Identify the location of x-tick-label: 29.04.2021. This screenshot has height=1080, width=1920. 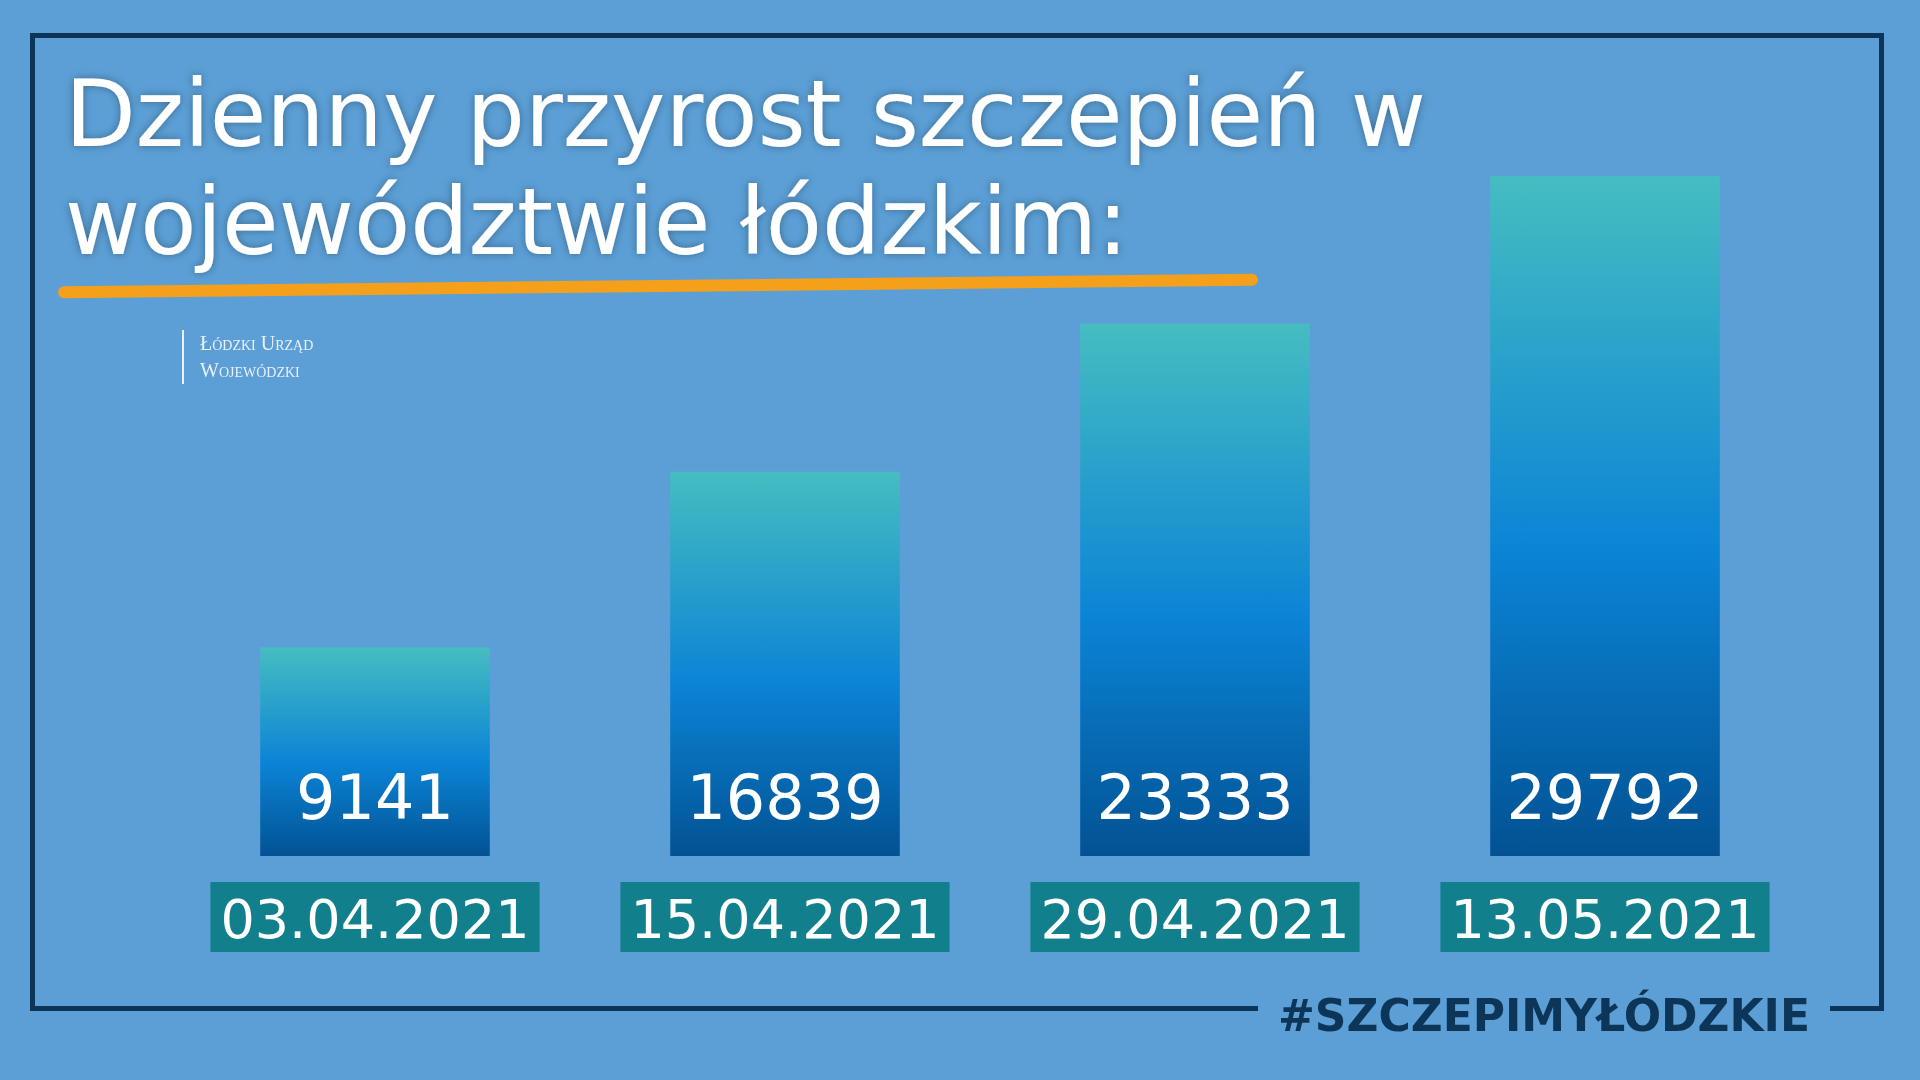
(1195, 919).